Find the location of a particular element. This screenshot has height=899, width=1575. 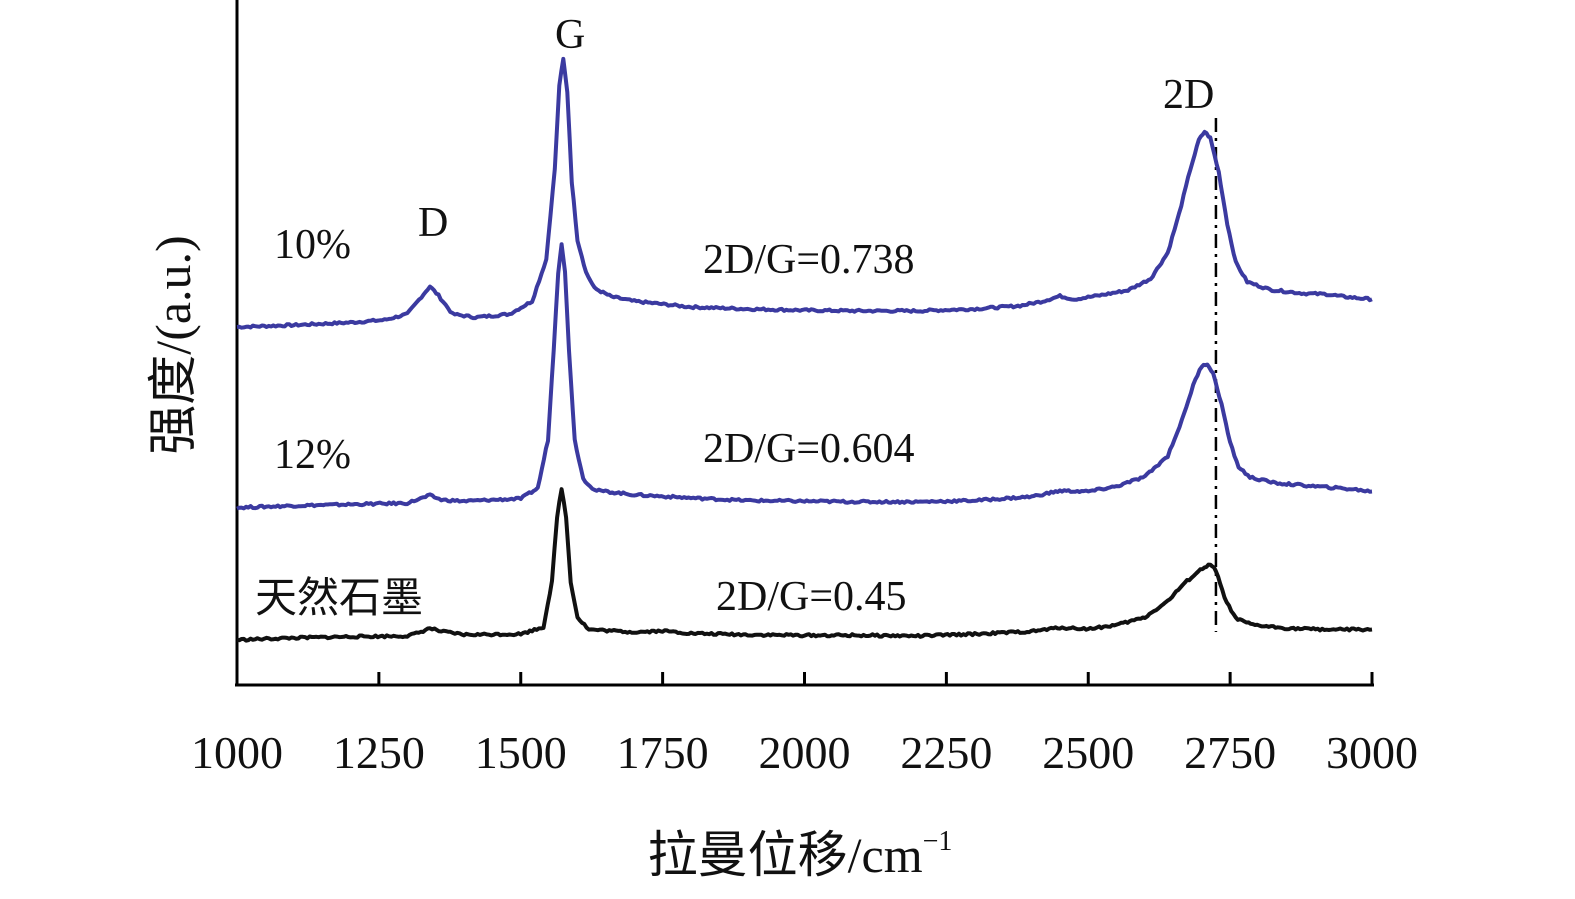

peak-label-2d: 2D is located at coordinates (1188, 95).